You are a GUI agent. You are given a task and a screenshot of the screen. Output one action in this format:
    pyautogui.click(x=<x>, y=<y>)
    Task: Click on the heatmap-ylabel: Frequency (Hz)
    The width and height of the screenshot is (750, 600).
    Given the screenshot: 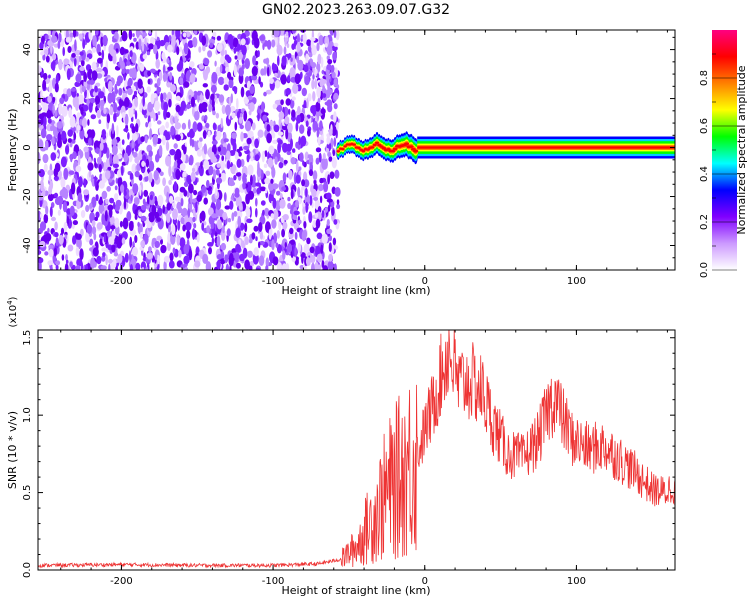 What is the action you would take?
    pyautogui.click(x=12, y=150)
    